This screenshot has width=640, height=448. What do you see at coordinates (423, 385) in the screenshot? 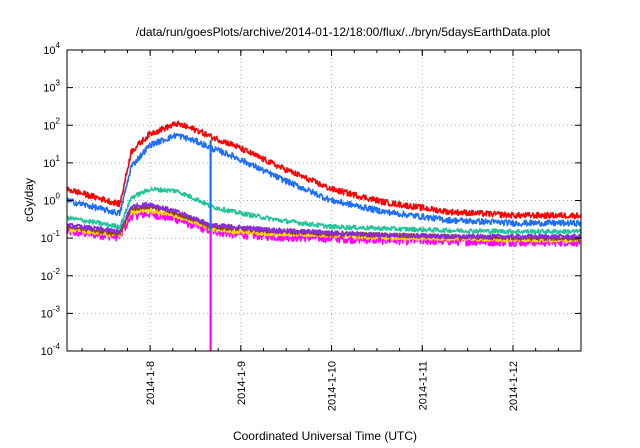
I see `x-tick-label: 2014-1-11` at bounding box center [423, 385].